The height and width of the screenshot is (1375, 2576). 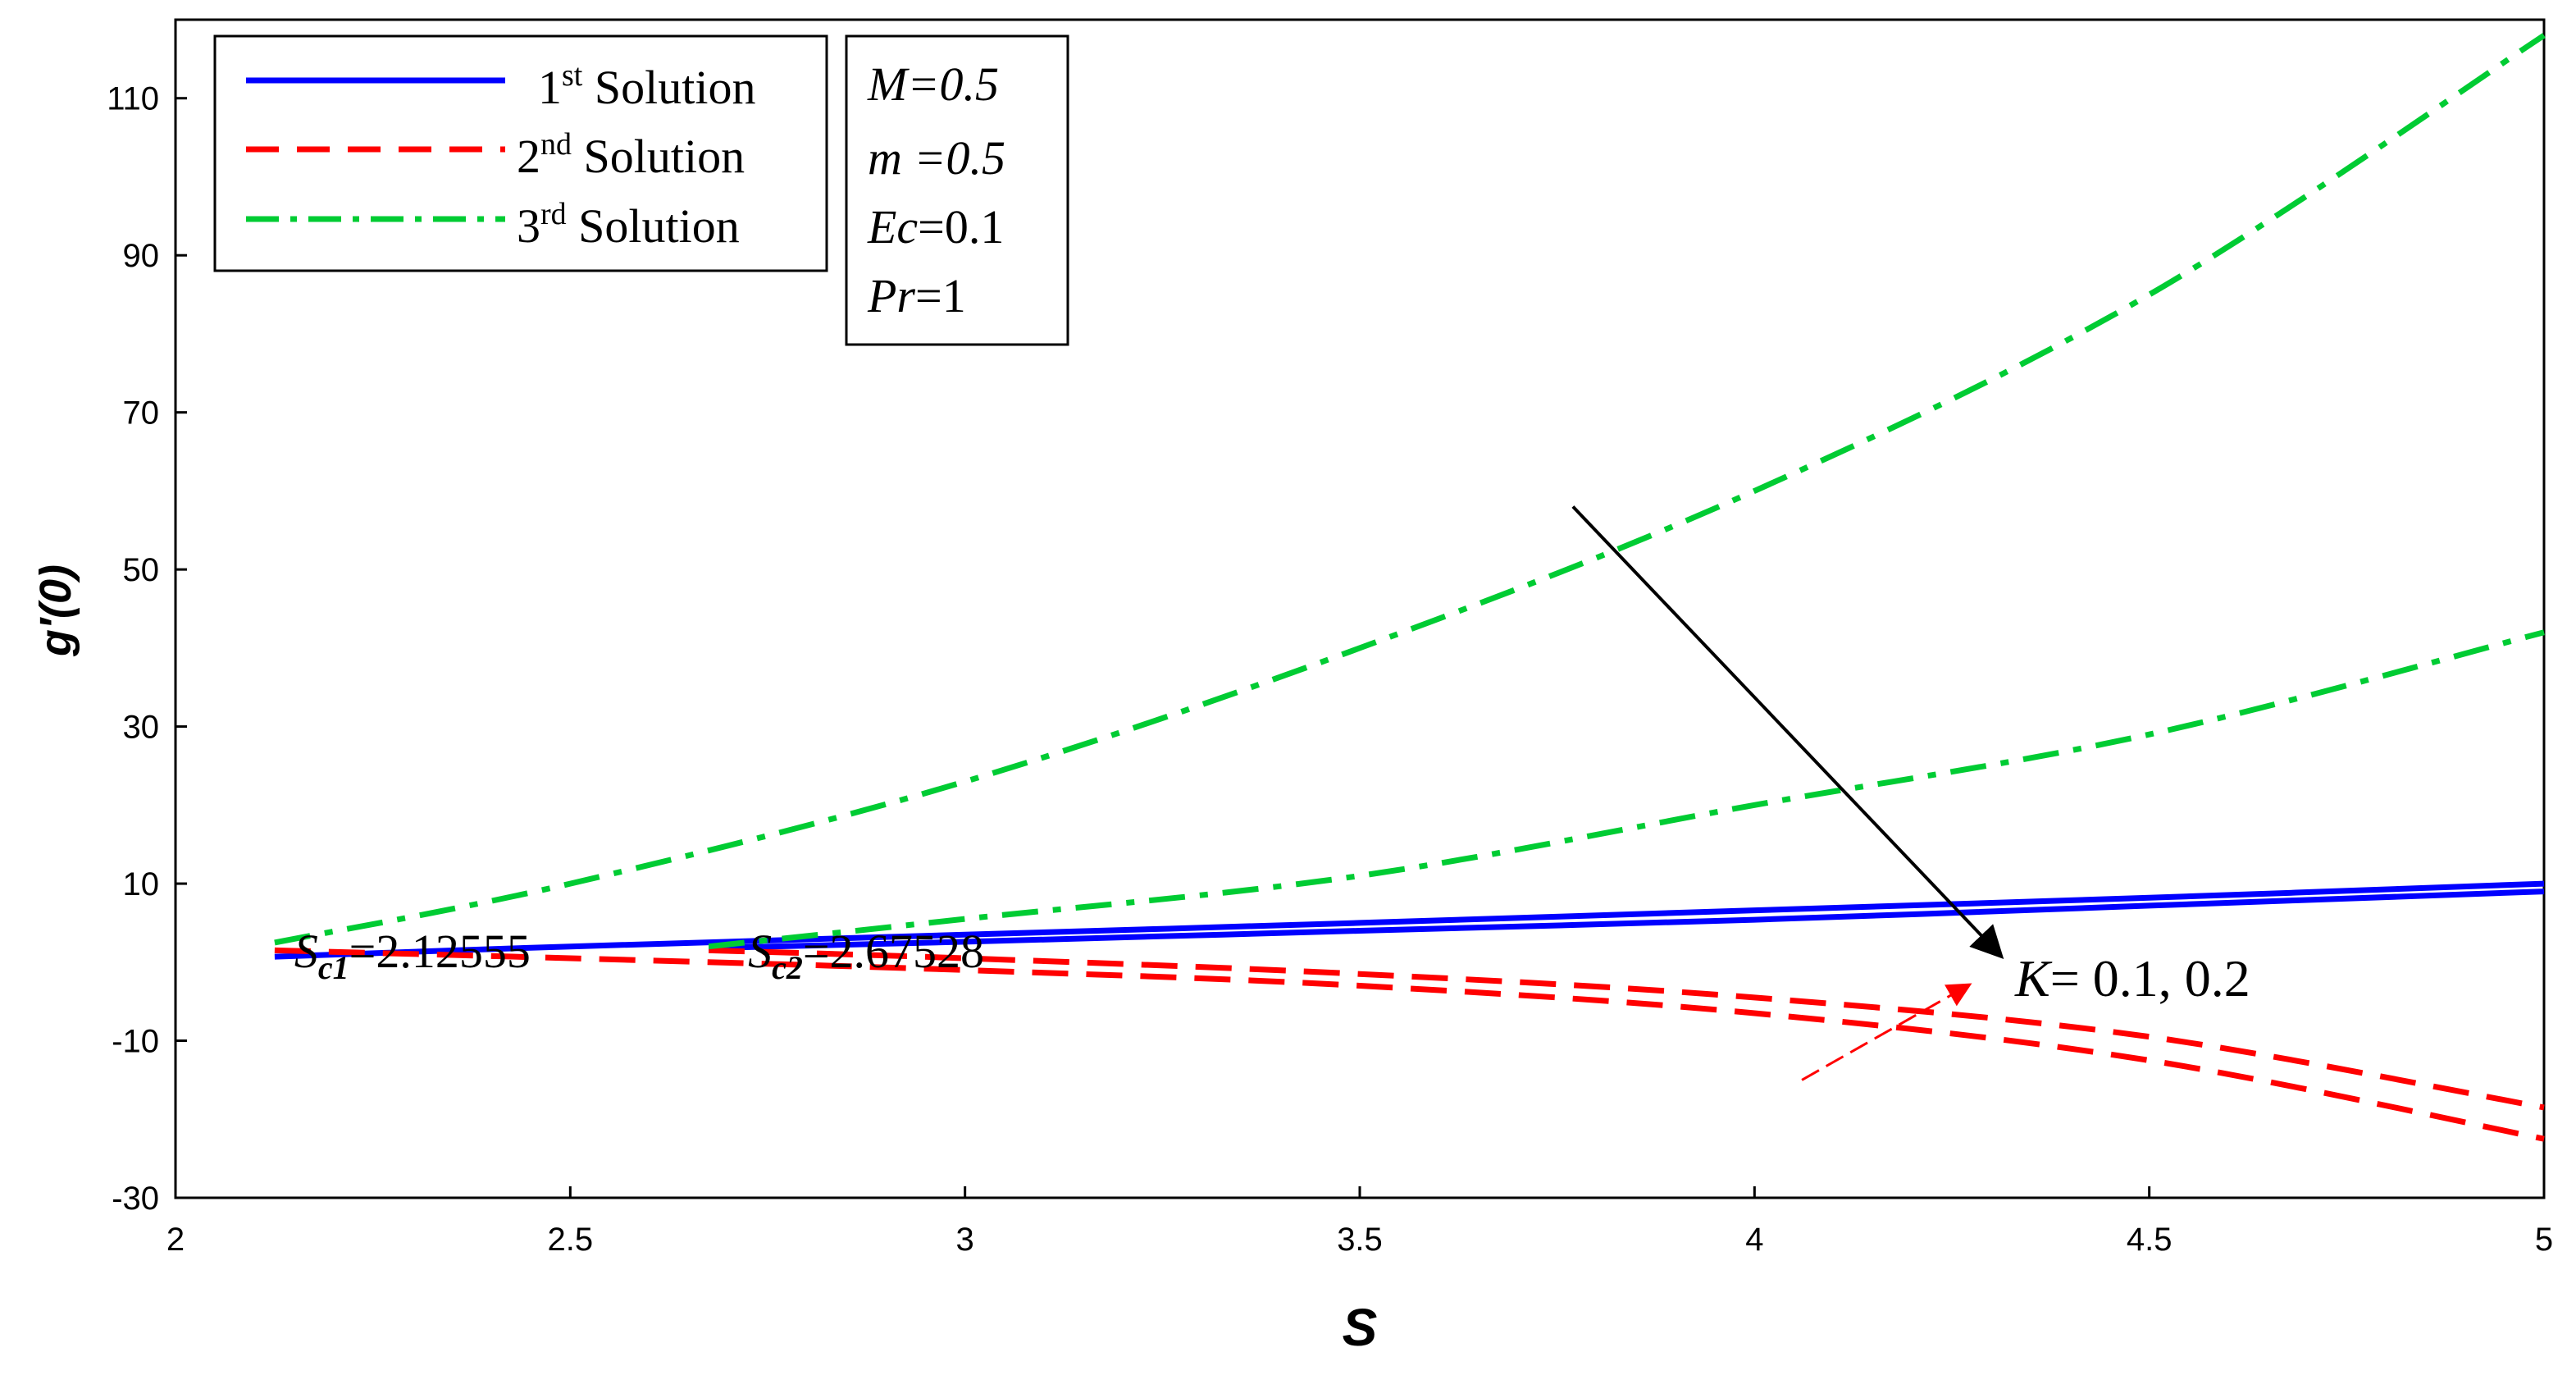 I want to click on sc1-value: =2.12555, so click(x=440, y=952).